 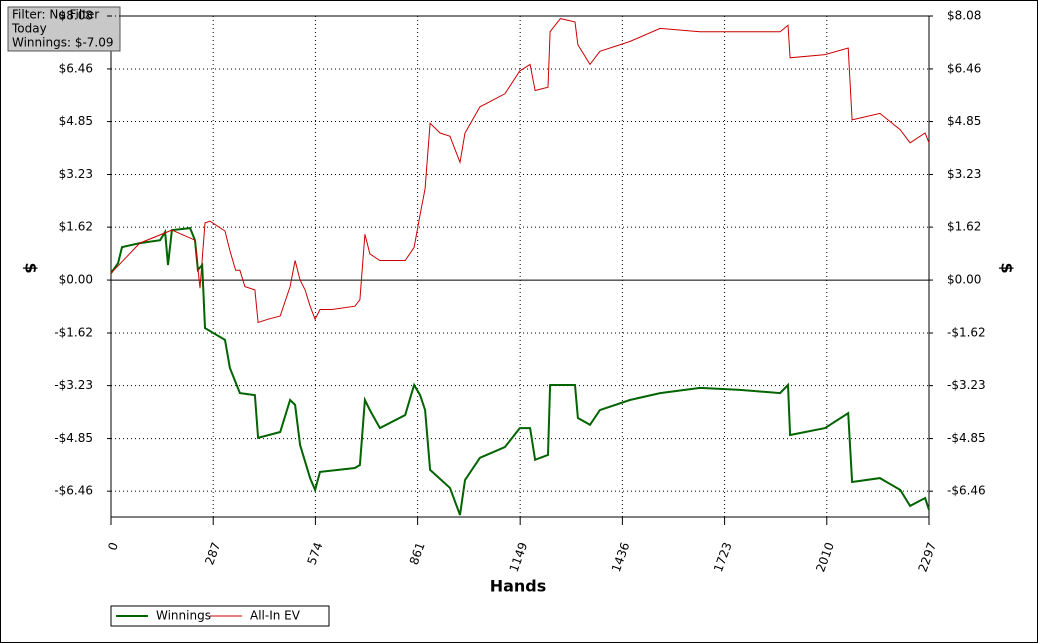 I want to click on legend-label: Winnings, so click(x=183, y=616).